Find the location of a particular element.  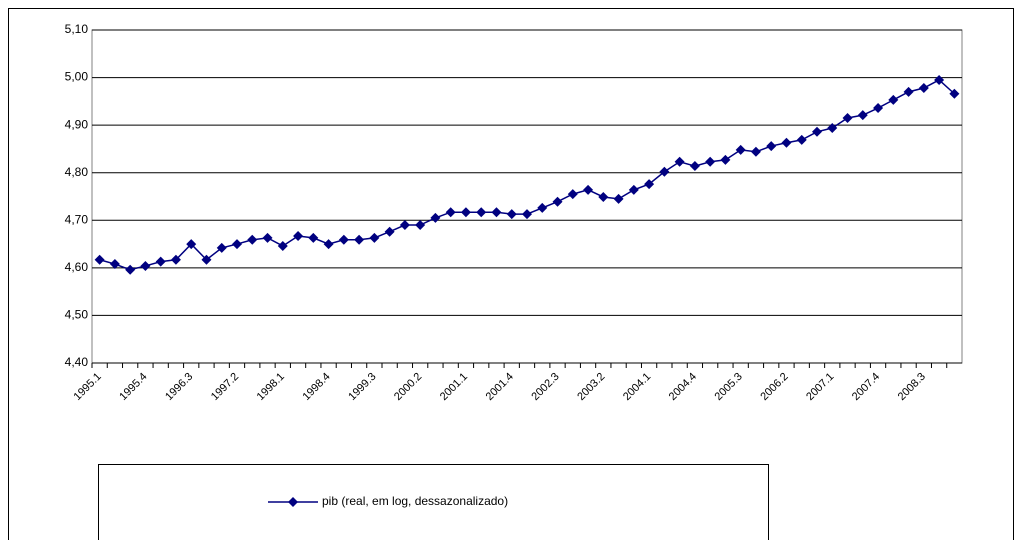

x-tick-label: 2004.1 is located at coordinates (637, 387).